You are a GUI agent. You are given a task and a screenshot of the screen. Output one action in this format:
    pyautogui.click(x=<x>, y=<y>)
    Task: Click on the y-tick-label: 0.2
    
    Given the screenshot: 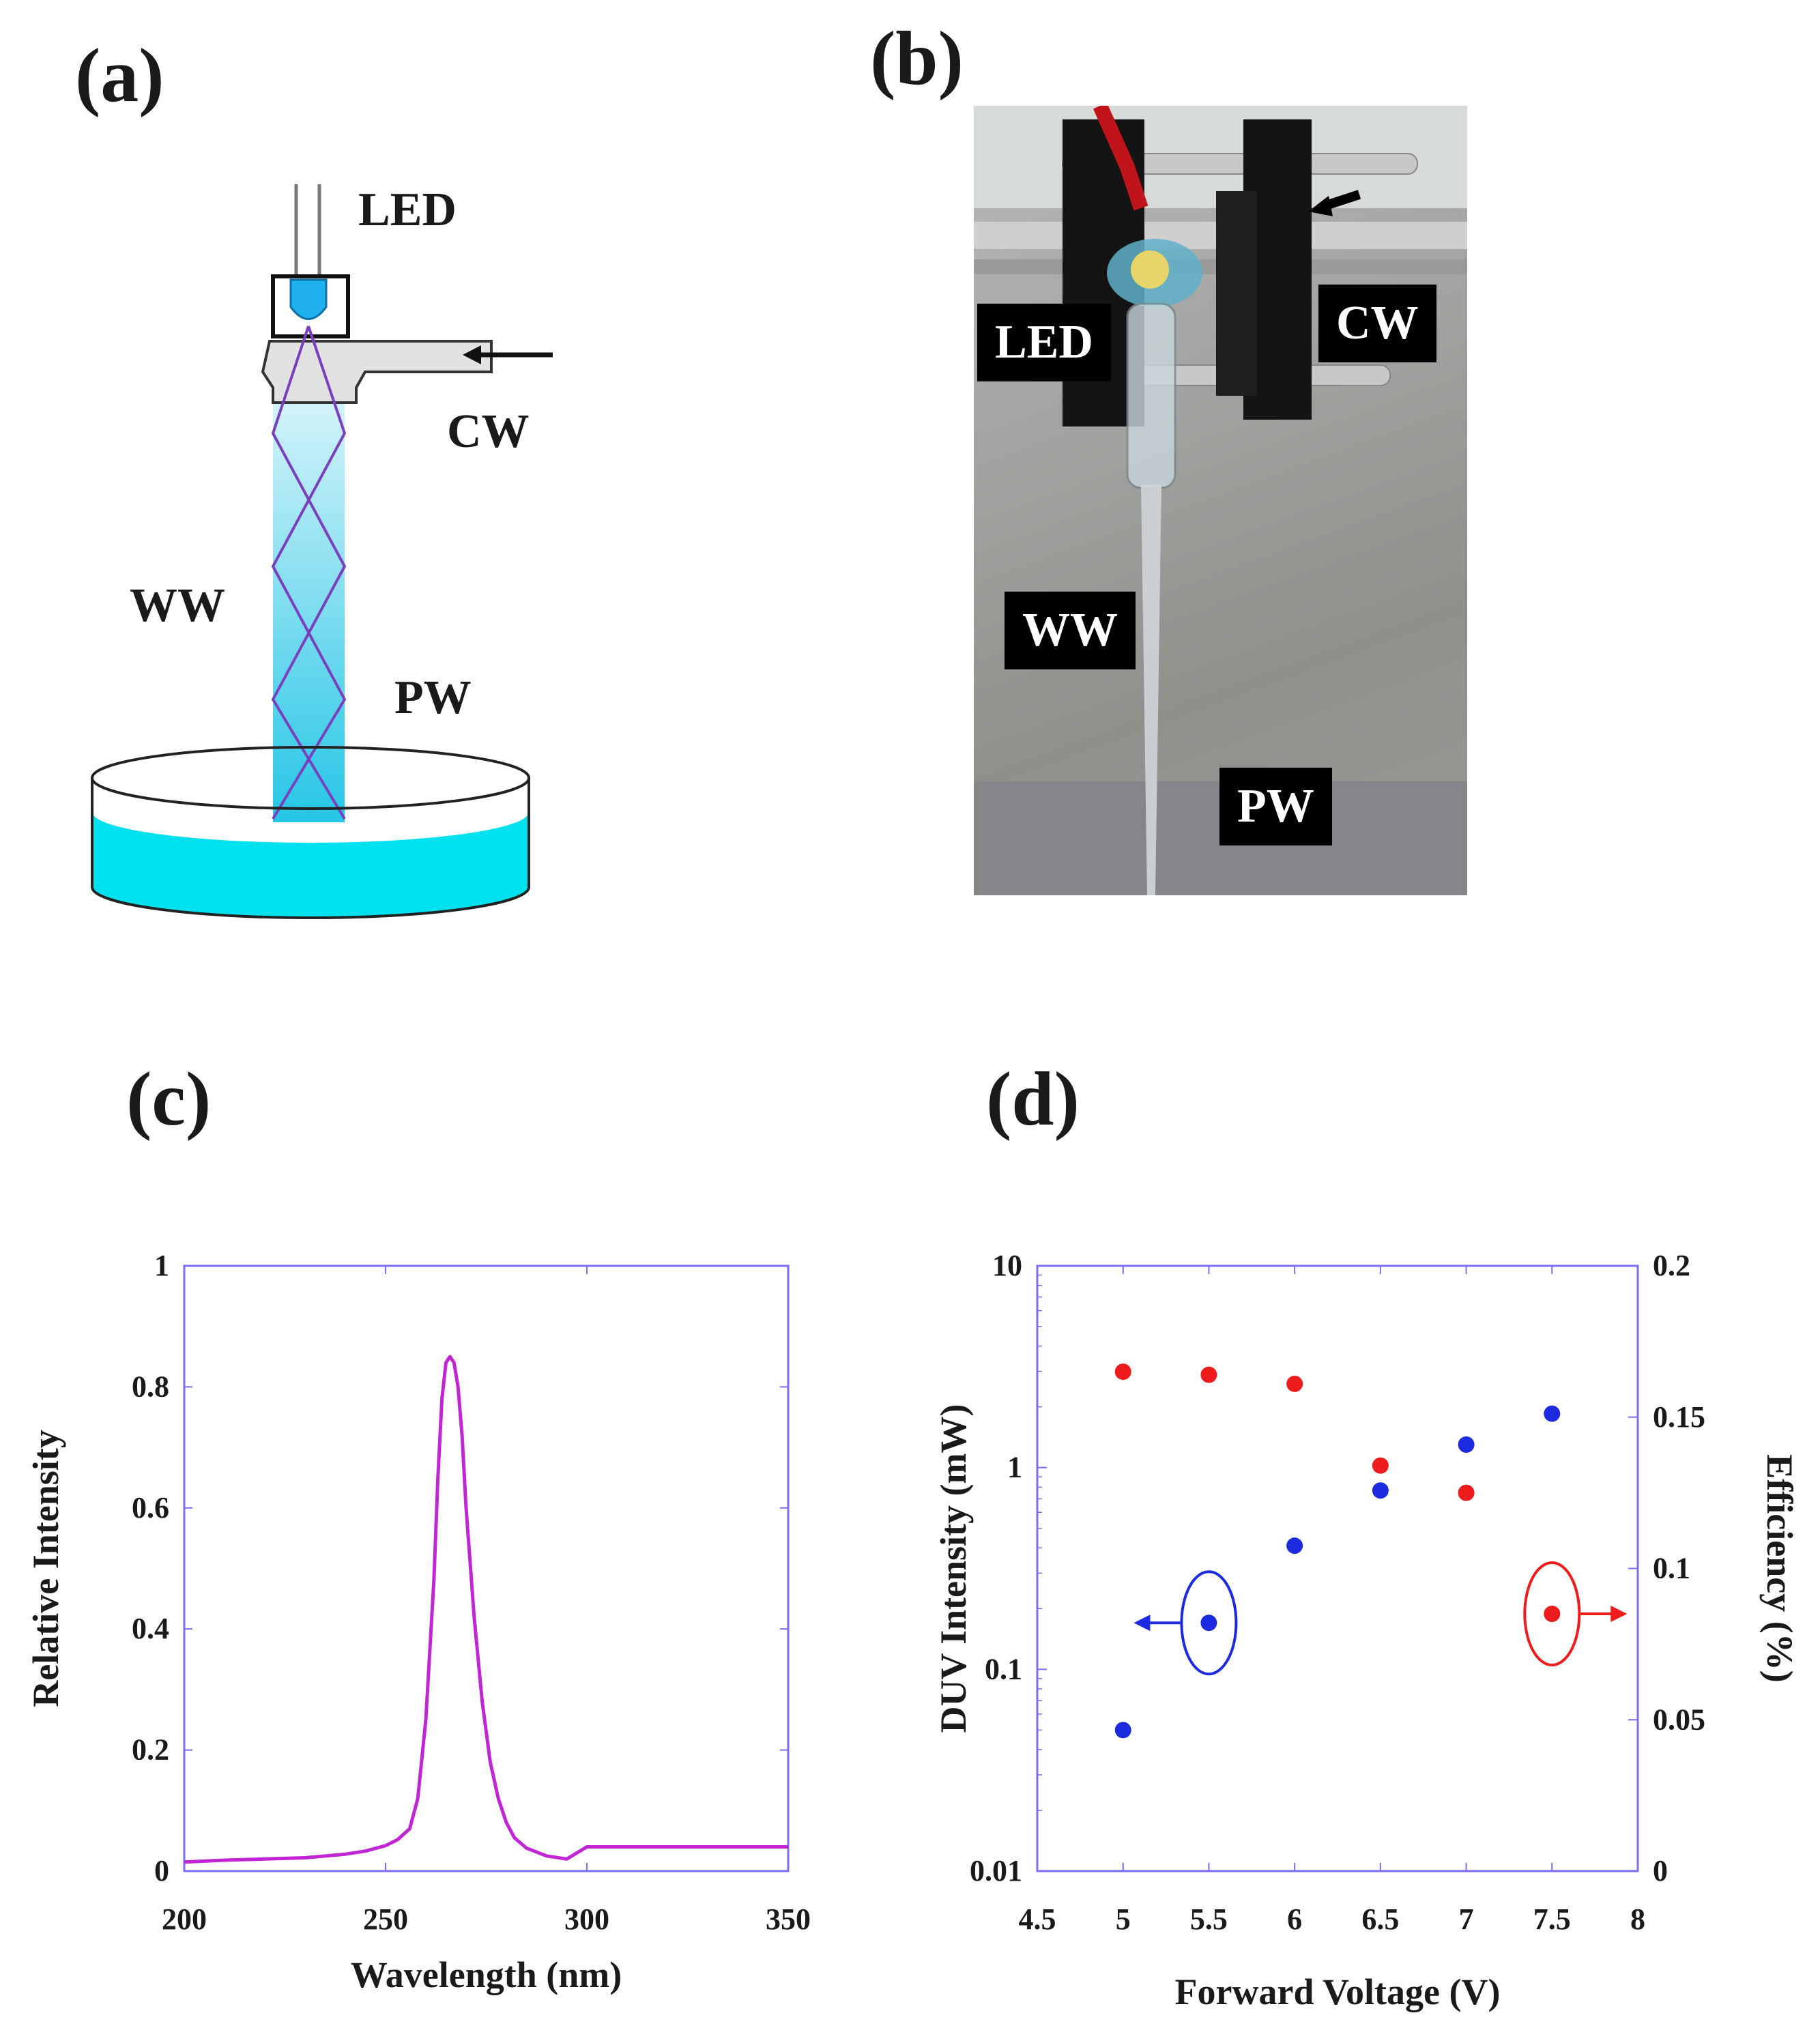 What is the action you would take?
    pyautogui.click(x=150, y=1750)
    